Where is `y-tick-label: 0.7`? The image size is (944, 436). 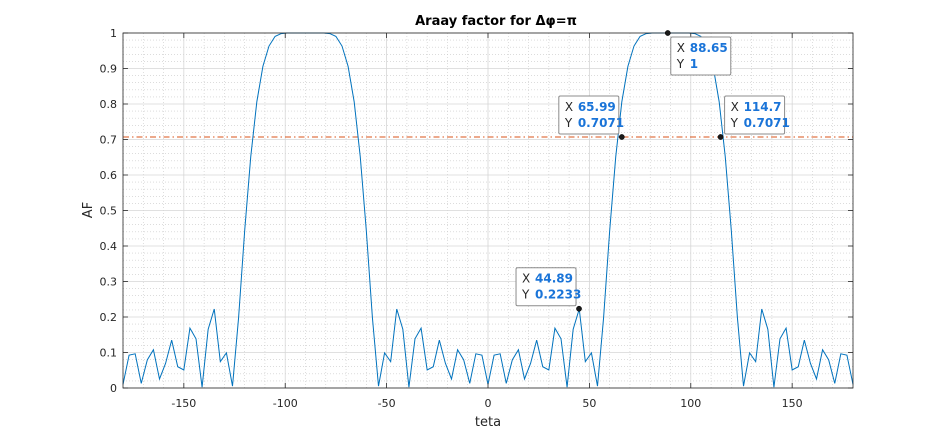 y-tick-label: 0.7 is located at coordinates (109, 140).